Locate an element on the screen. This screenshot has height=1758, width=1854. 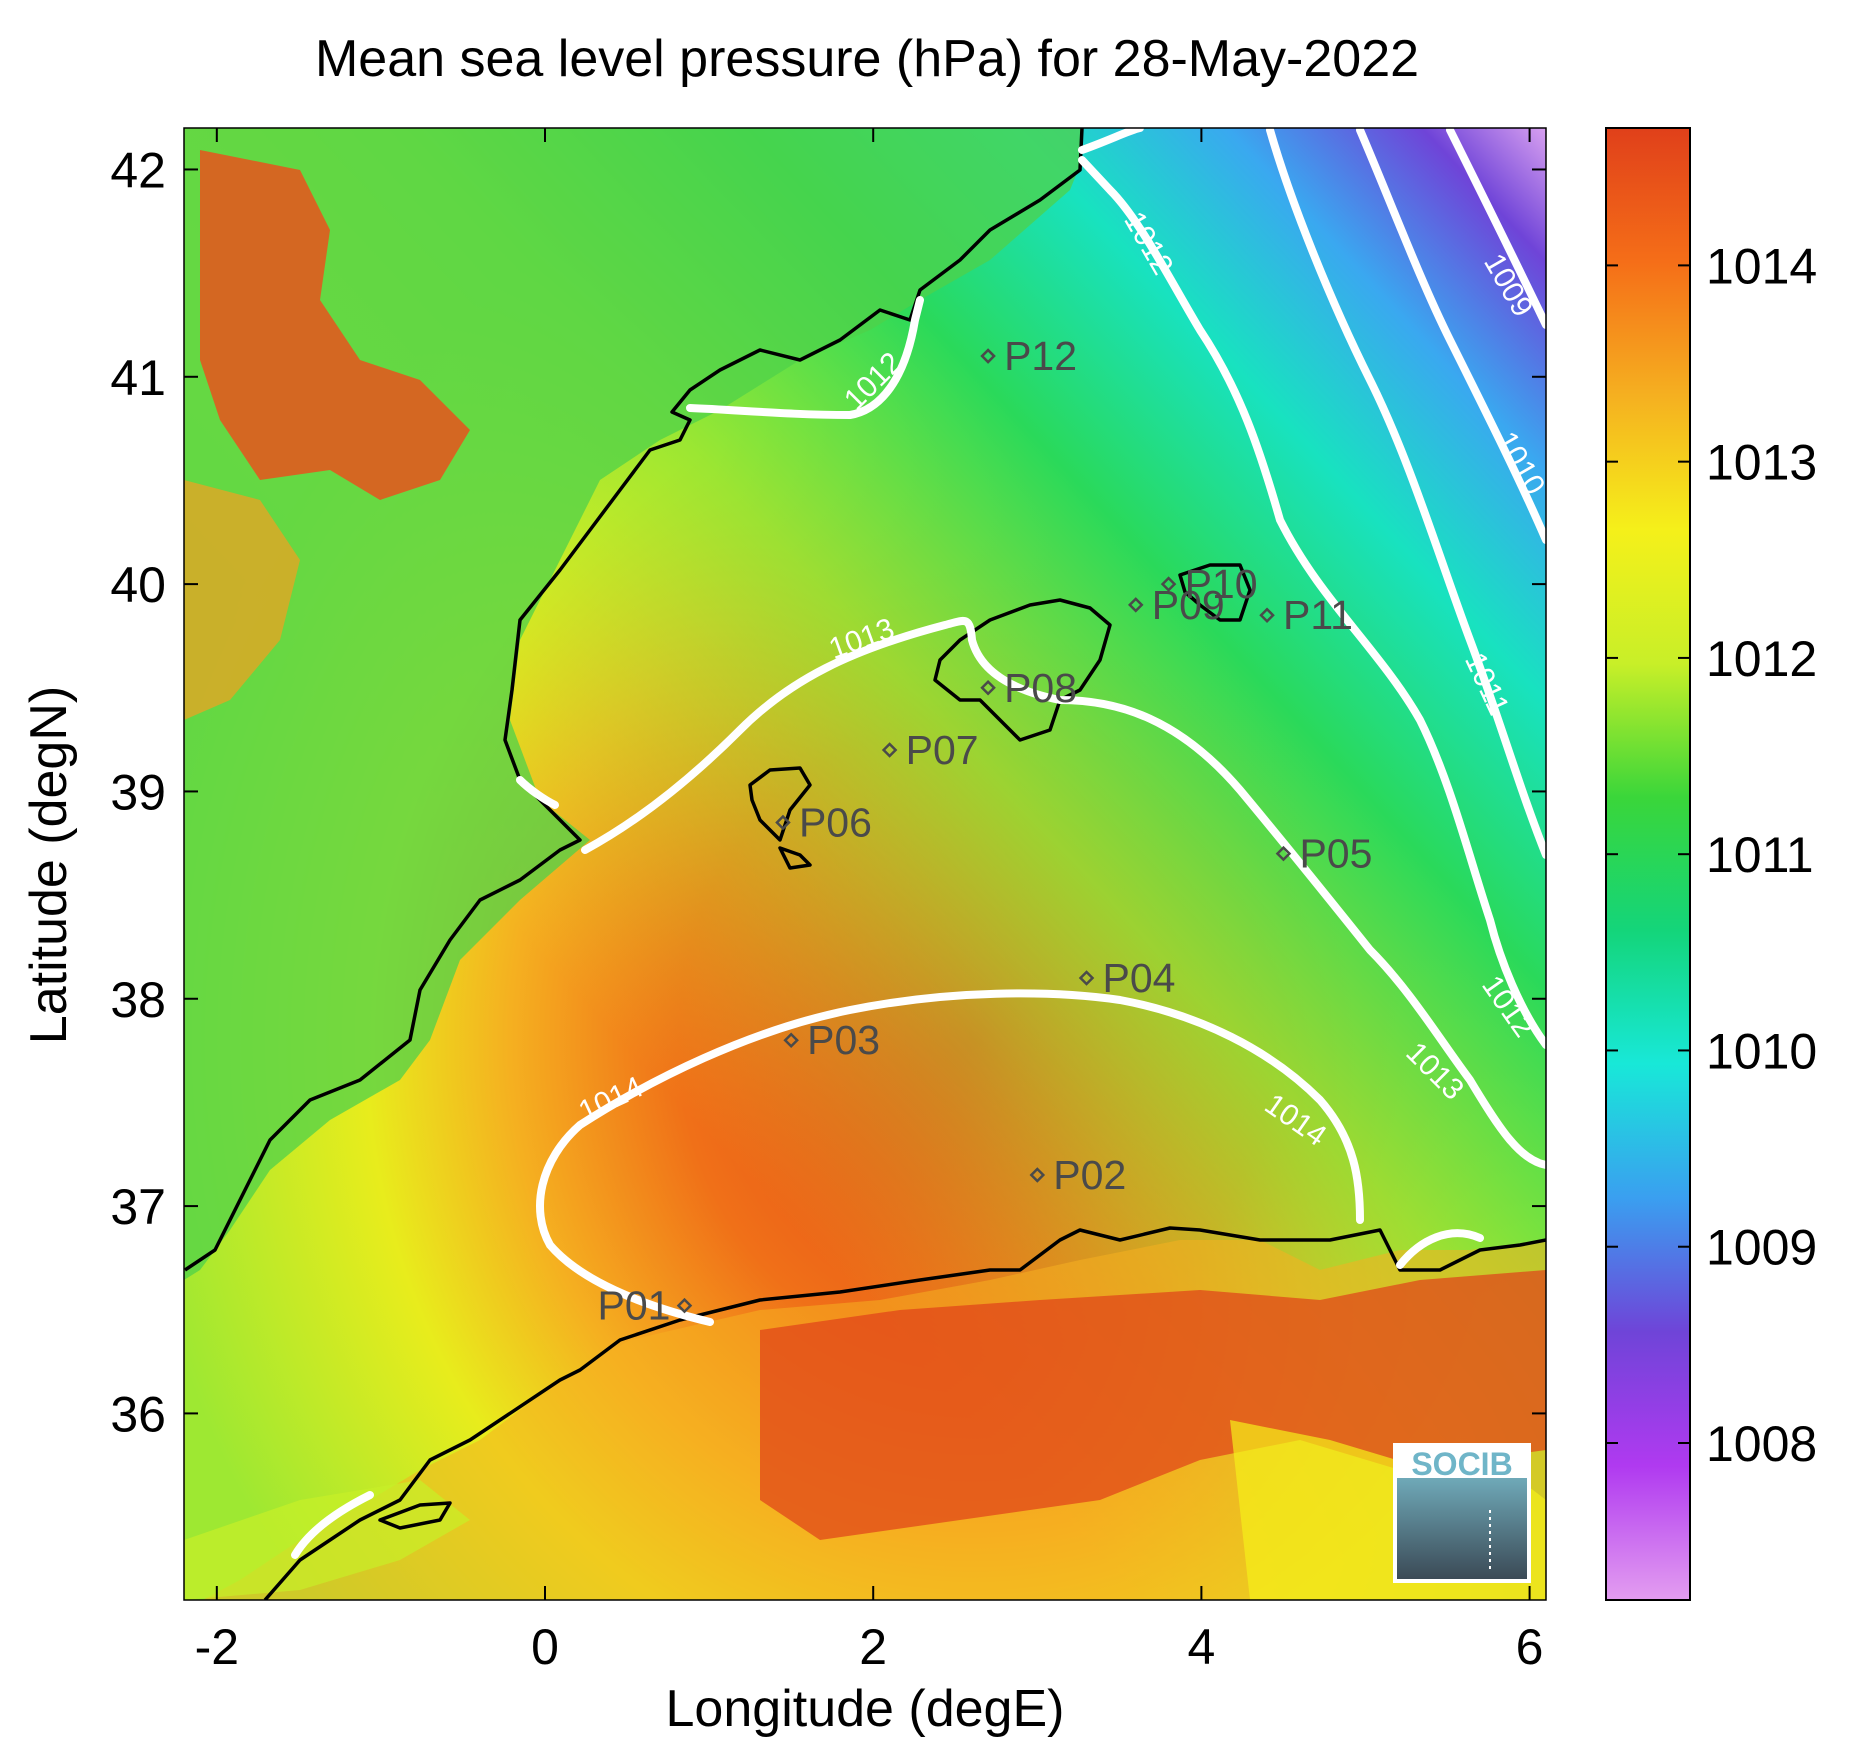
relief-africa-dark is located at coordinates (1153, 1405).